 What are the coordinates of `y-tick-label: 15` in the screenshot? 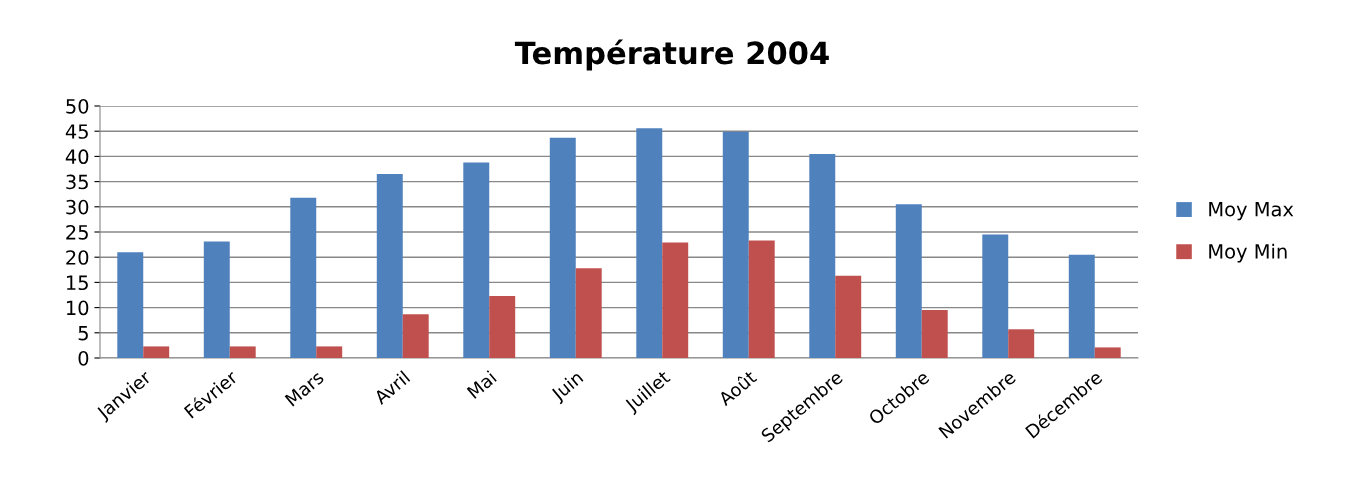 It's located at (77, 283).